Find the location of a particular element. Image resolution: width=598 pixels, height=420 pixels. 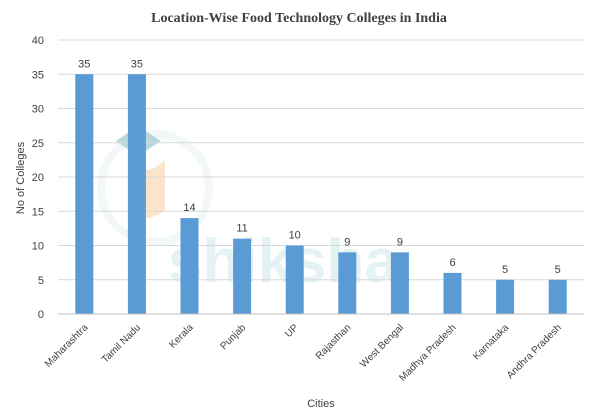

x-tick-label: Madhya Pradesh is located at coordinates (427, 352).